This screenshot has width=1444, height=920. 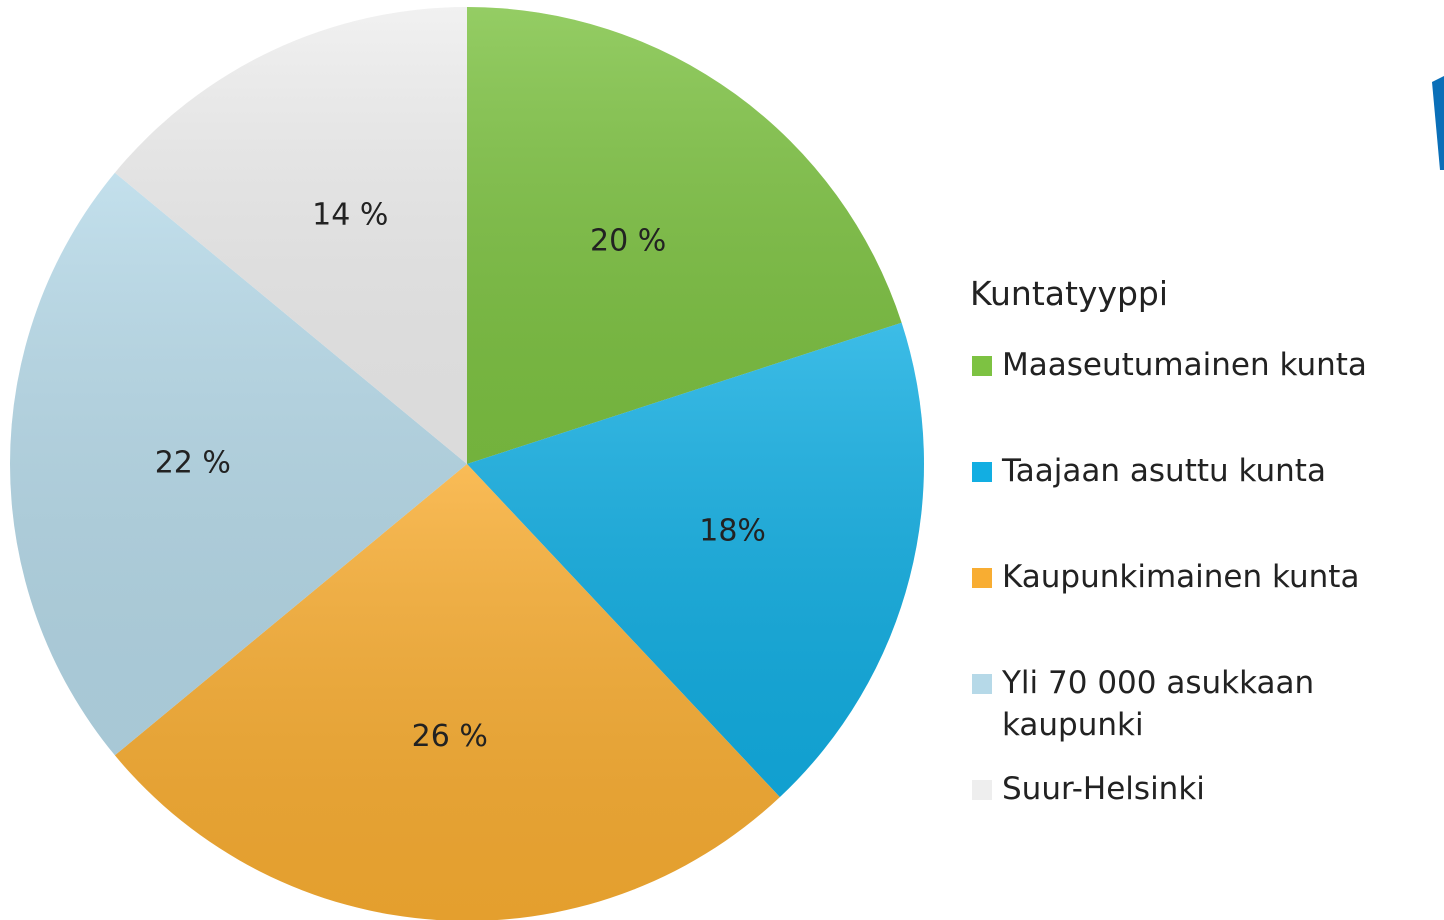 What do you see at coordinates (1069, 293) in the screenshot?
I see `legend-title: Kuntatyyppi` at bounding box center [1069, 293].